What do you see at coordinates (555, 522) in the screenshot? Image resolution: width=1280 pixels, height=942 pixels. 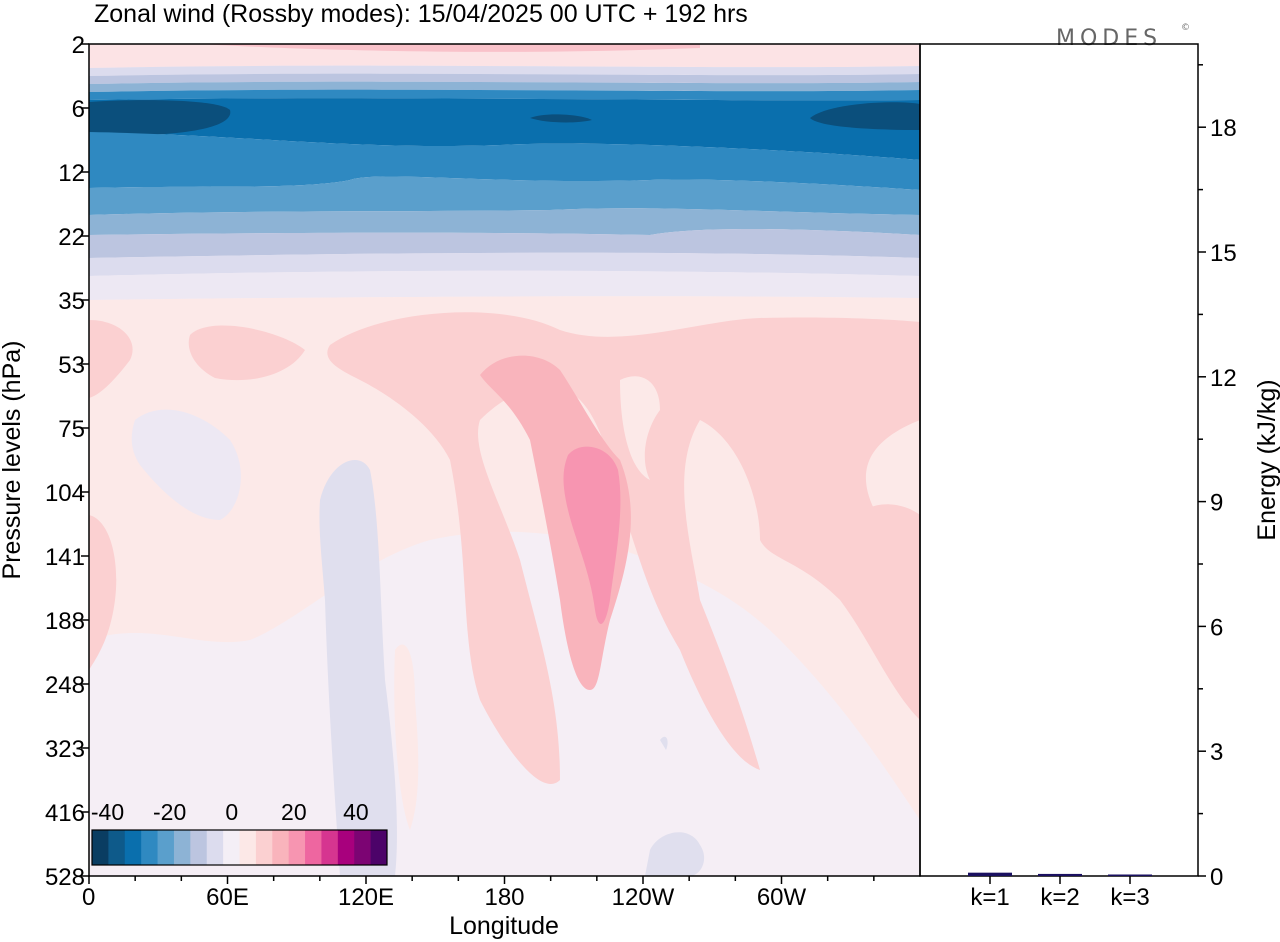 I see `patch-p10` at bounding box center [555, 522].